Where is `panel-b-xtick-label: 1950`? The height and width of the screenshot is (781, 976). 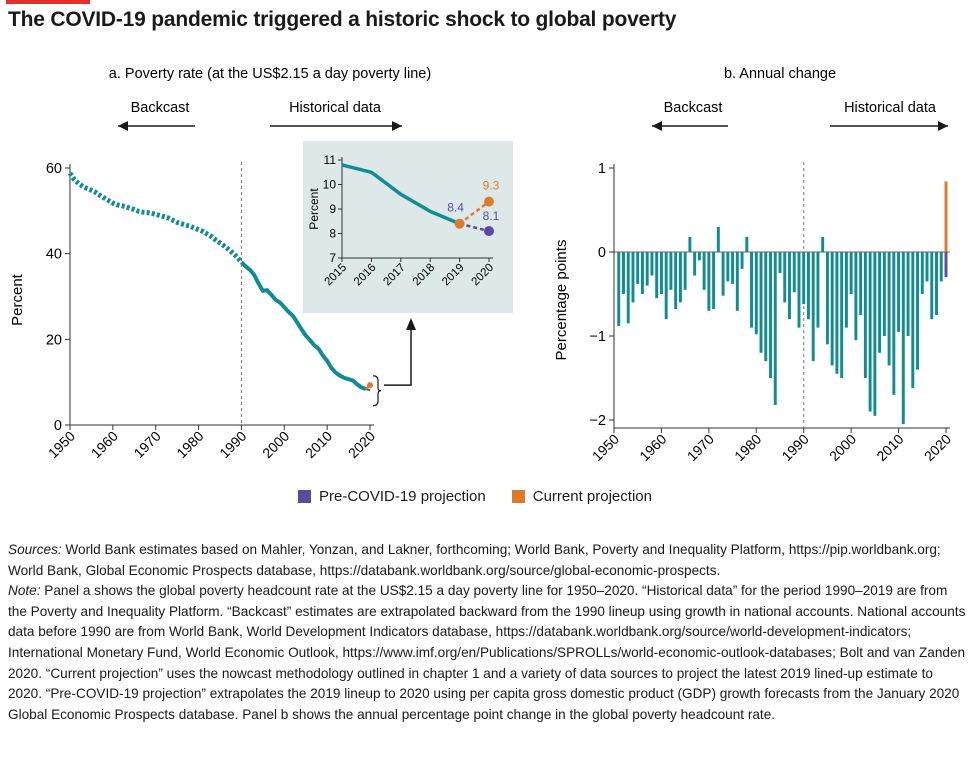 panel-b-xtick-label: 1950 is located at coordinates (605, 447).